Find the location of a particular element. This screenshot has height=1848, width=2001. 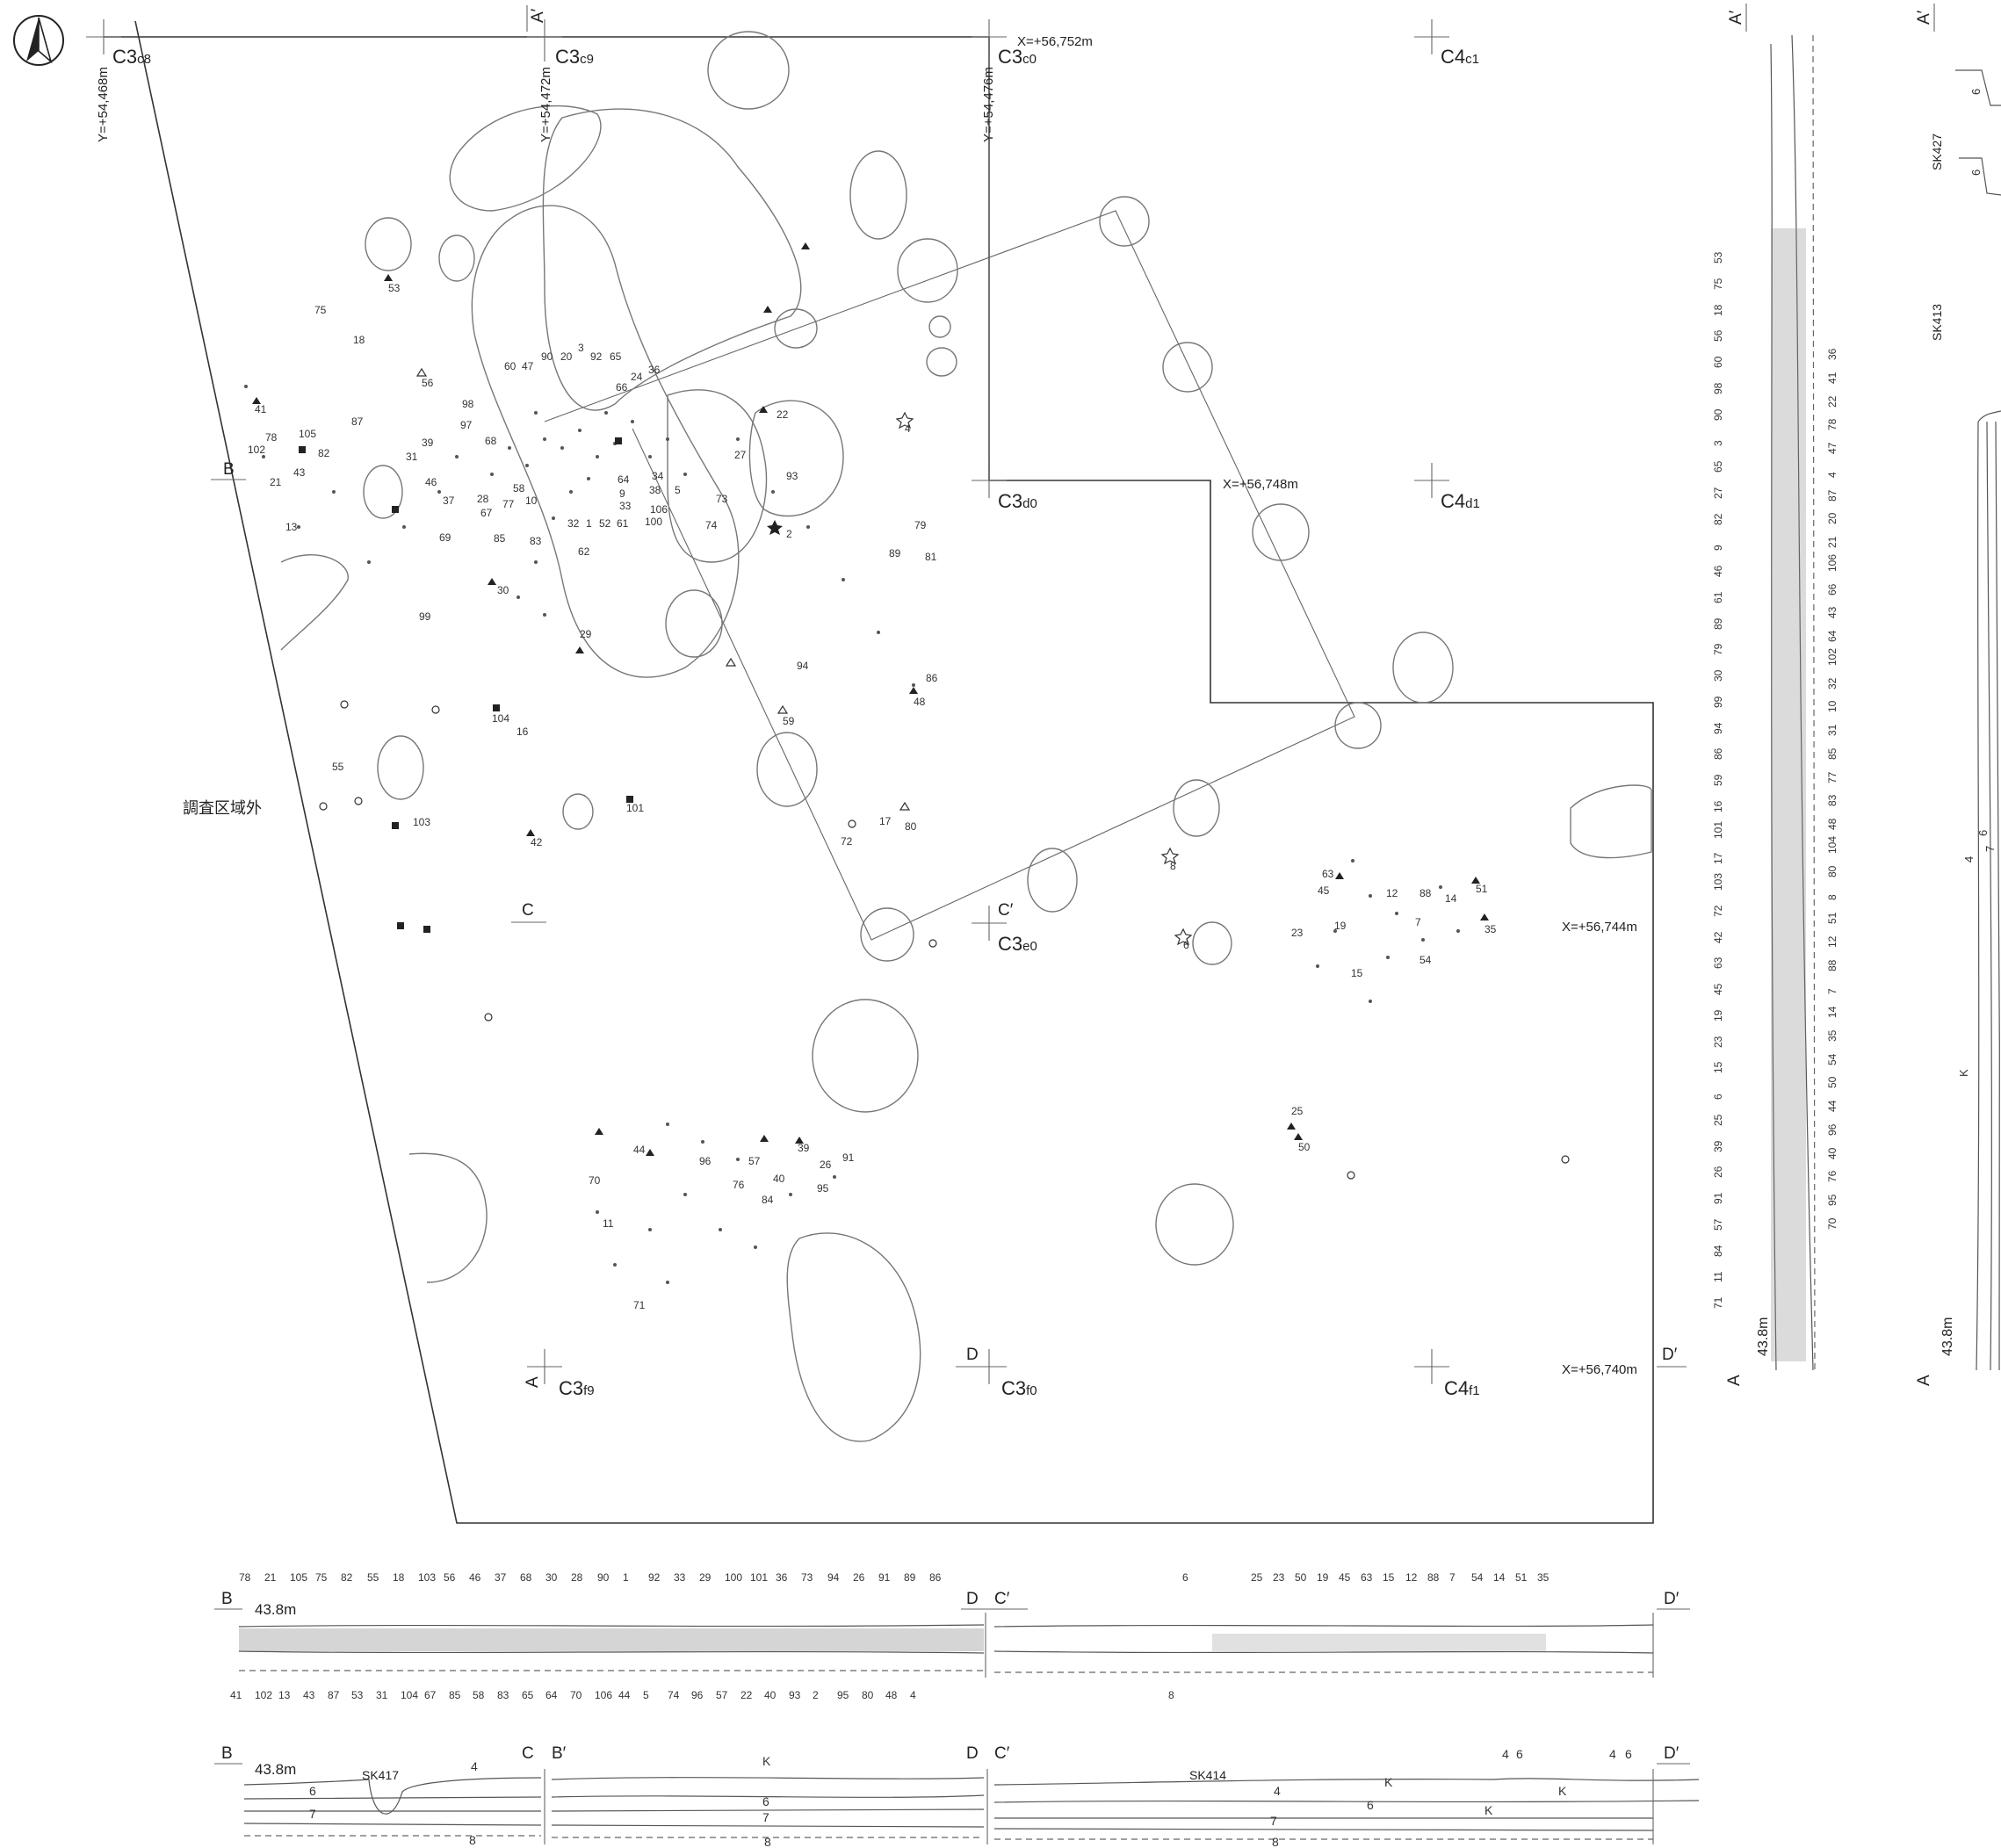

section1-cd-label-51: 51 is located at coordinates (1522, 1577).